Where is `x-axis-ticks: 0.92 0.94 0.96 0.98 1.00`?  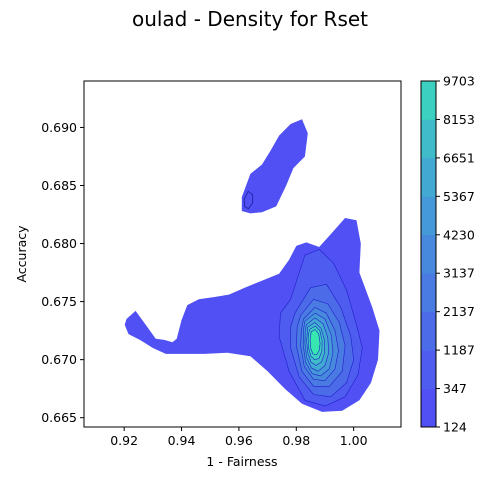
x-axis-ticks: 0.92 0.94 0.96 0.98 1.00 is located at coordinates (239, 437).